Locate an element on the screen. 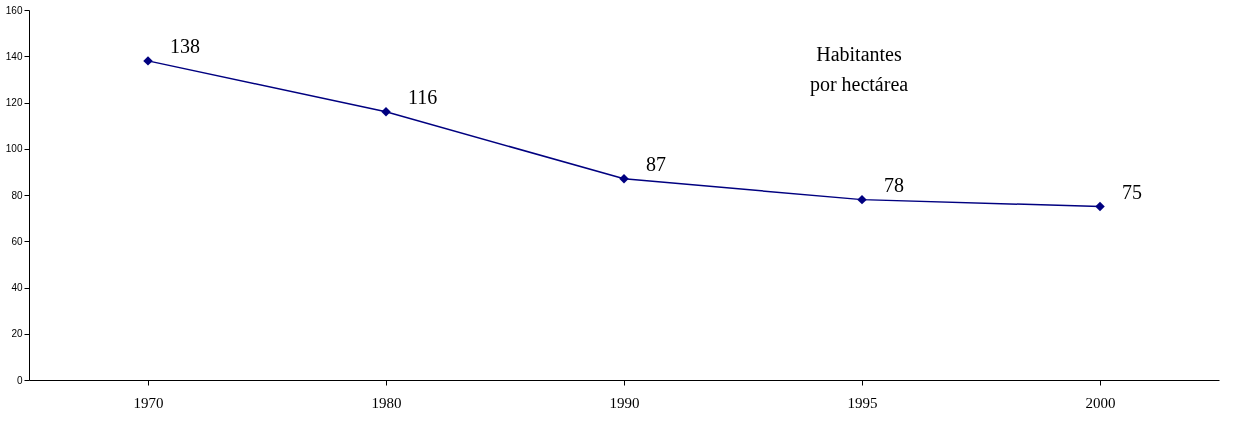 The image size is (1254, 431). y-tick-label: 140 is located at coordinates (14, 56).